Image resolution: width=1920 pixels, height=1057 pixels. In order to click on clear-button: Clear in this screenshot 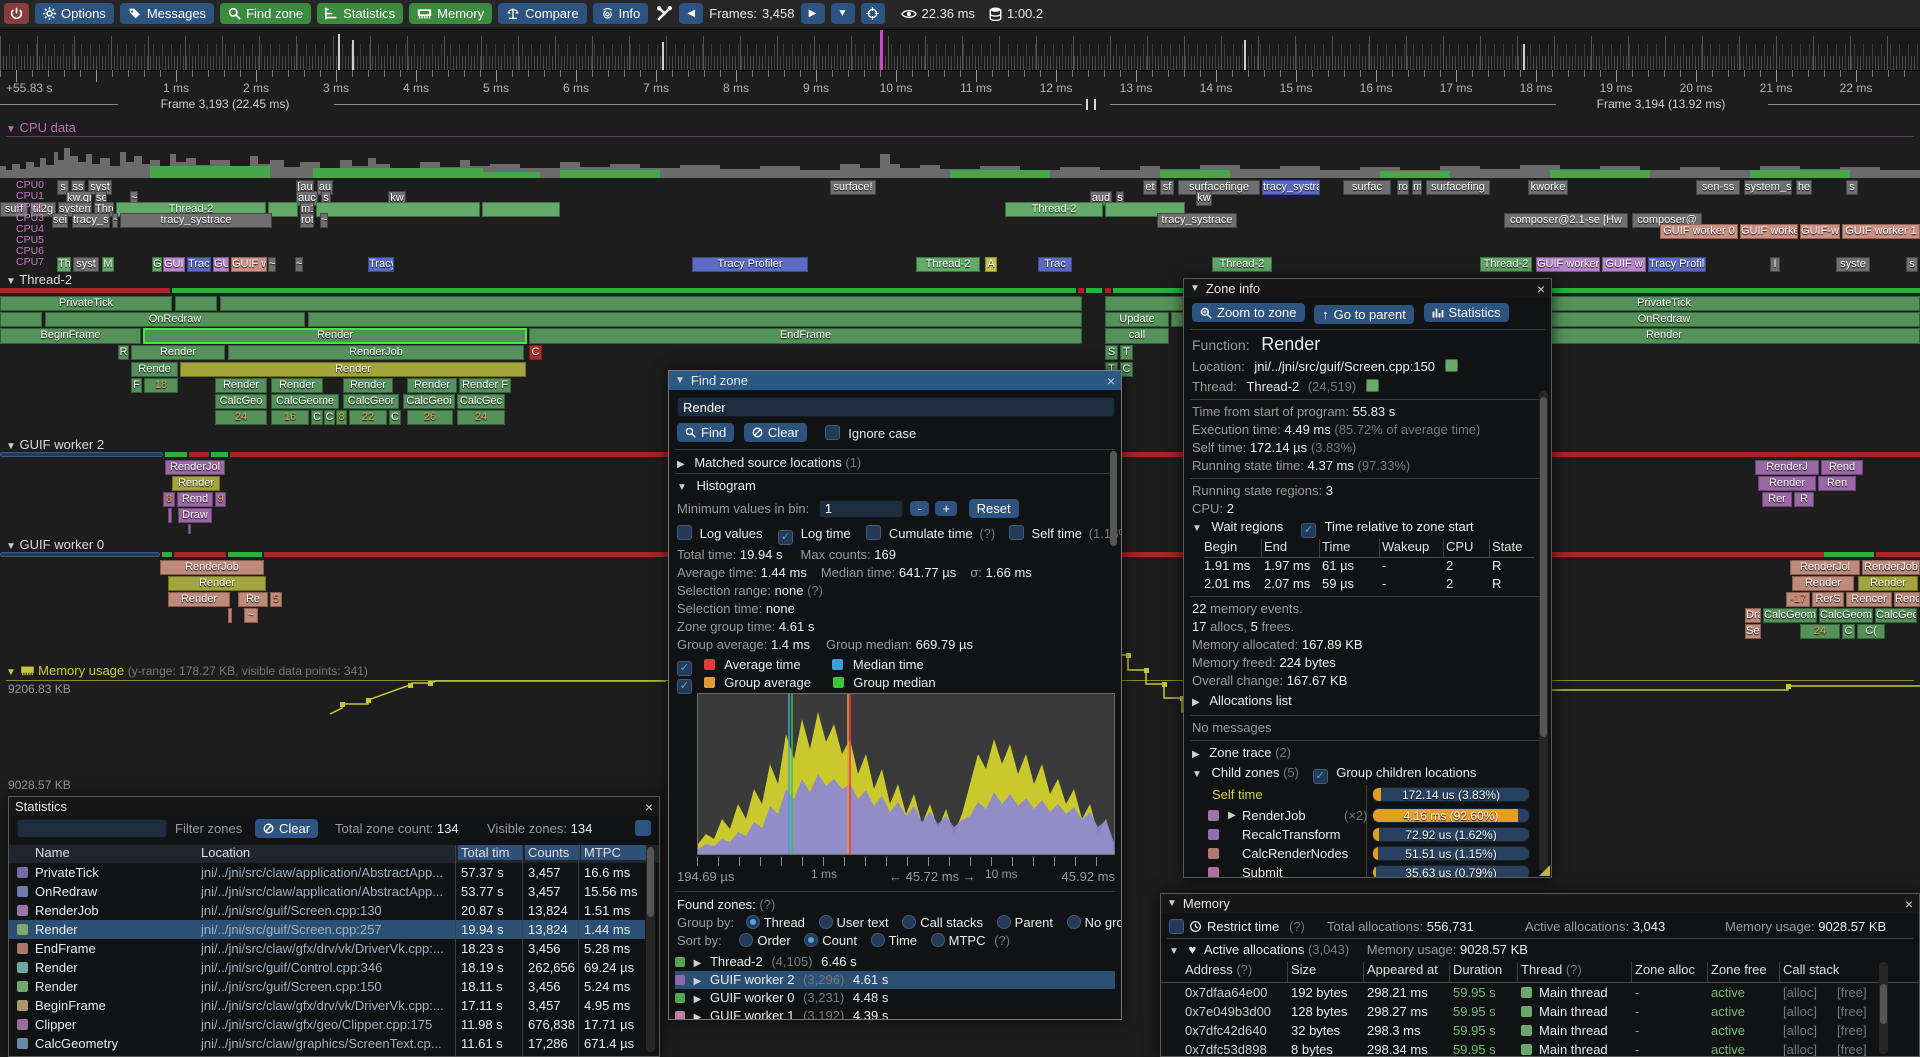, I will do `click(775, 432)`.